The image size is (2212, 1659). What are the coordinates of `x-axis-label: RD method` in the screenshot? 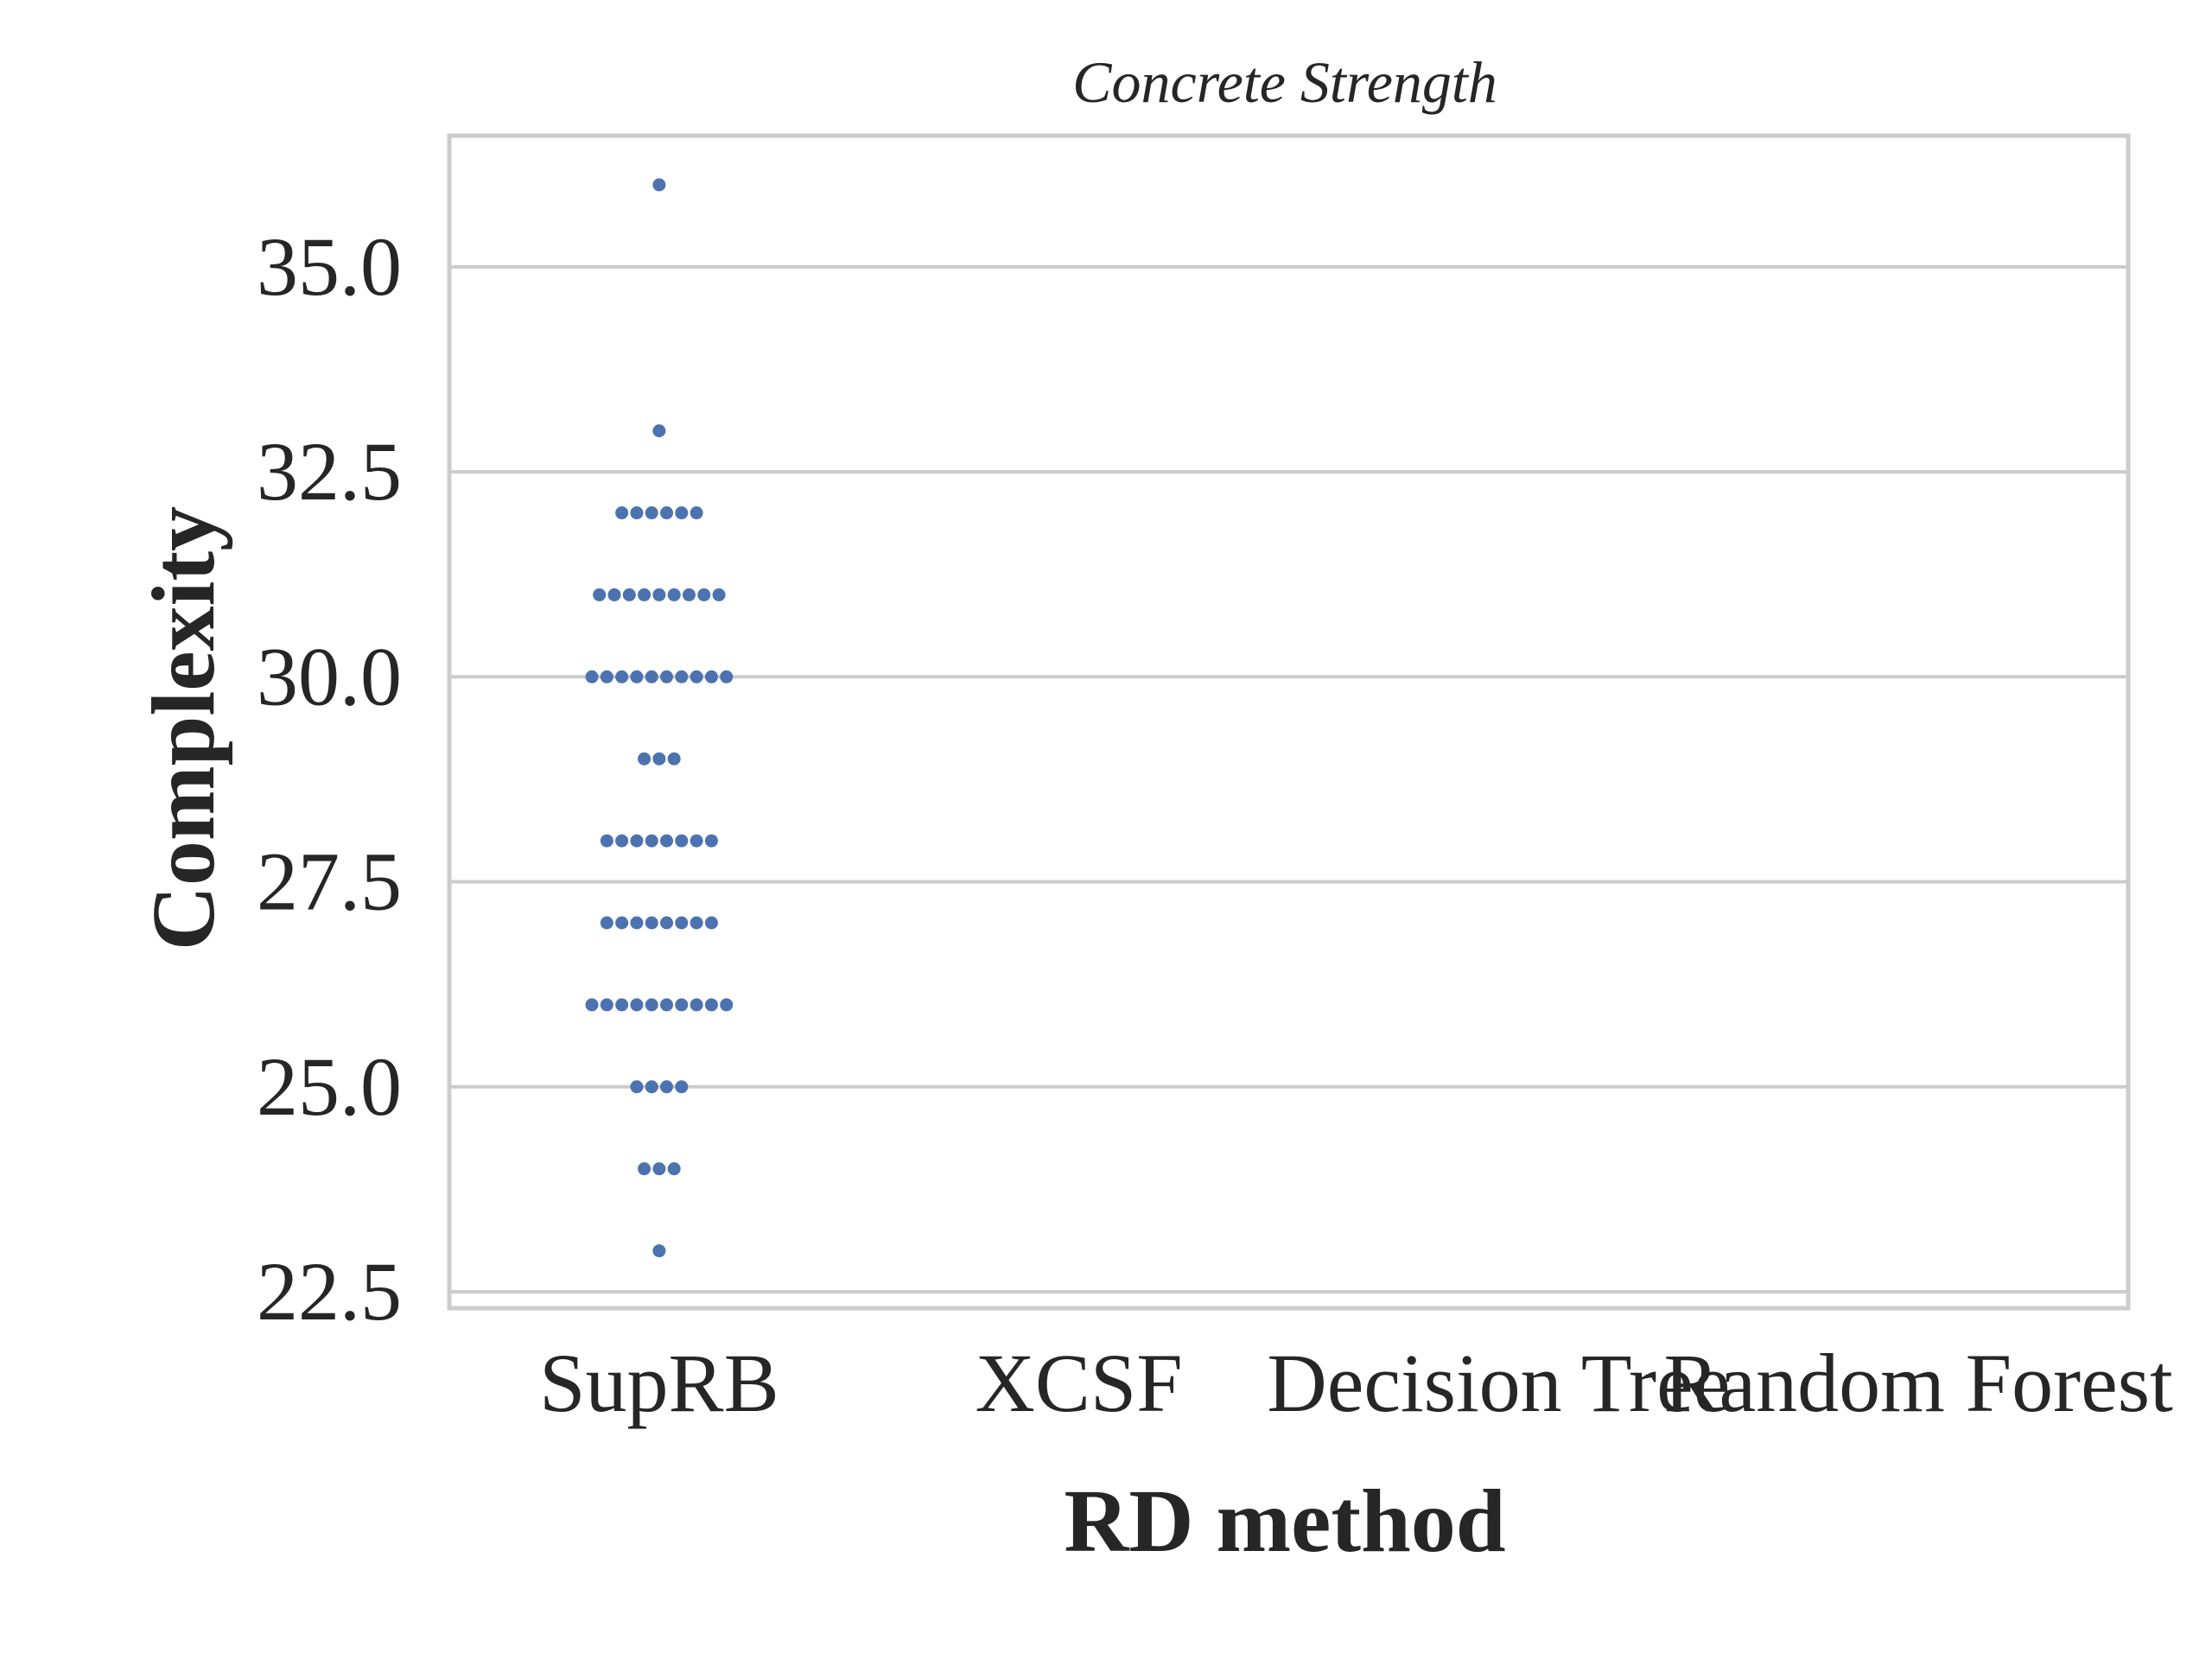 It's located at (1284, 1521).